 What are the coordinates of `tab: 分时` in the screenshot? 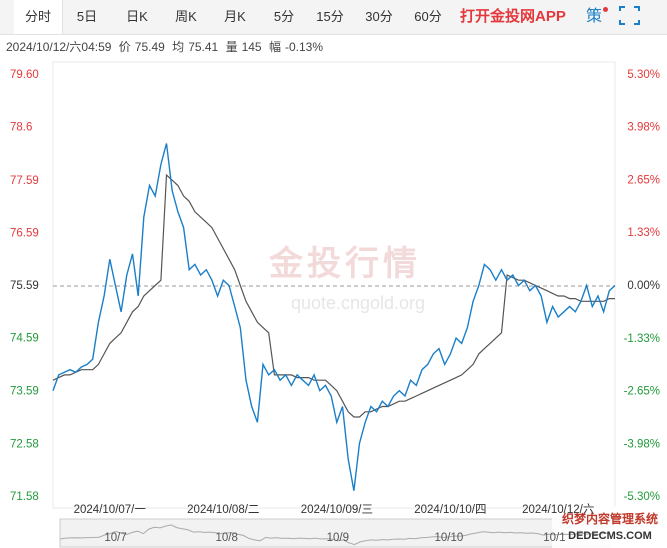 It's located at (38, 17).